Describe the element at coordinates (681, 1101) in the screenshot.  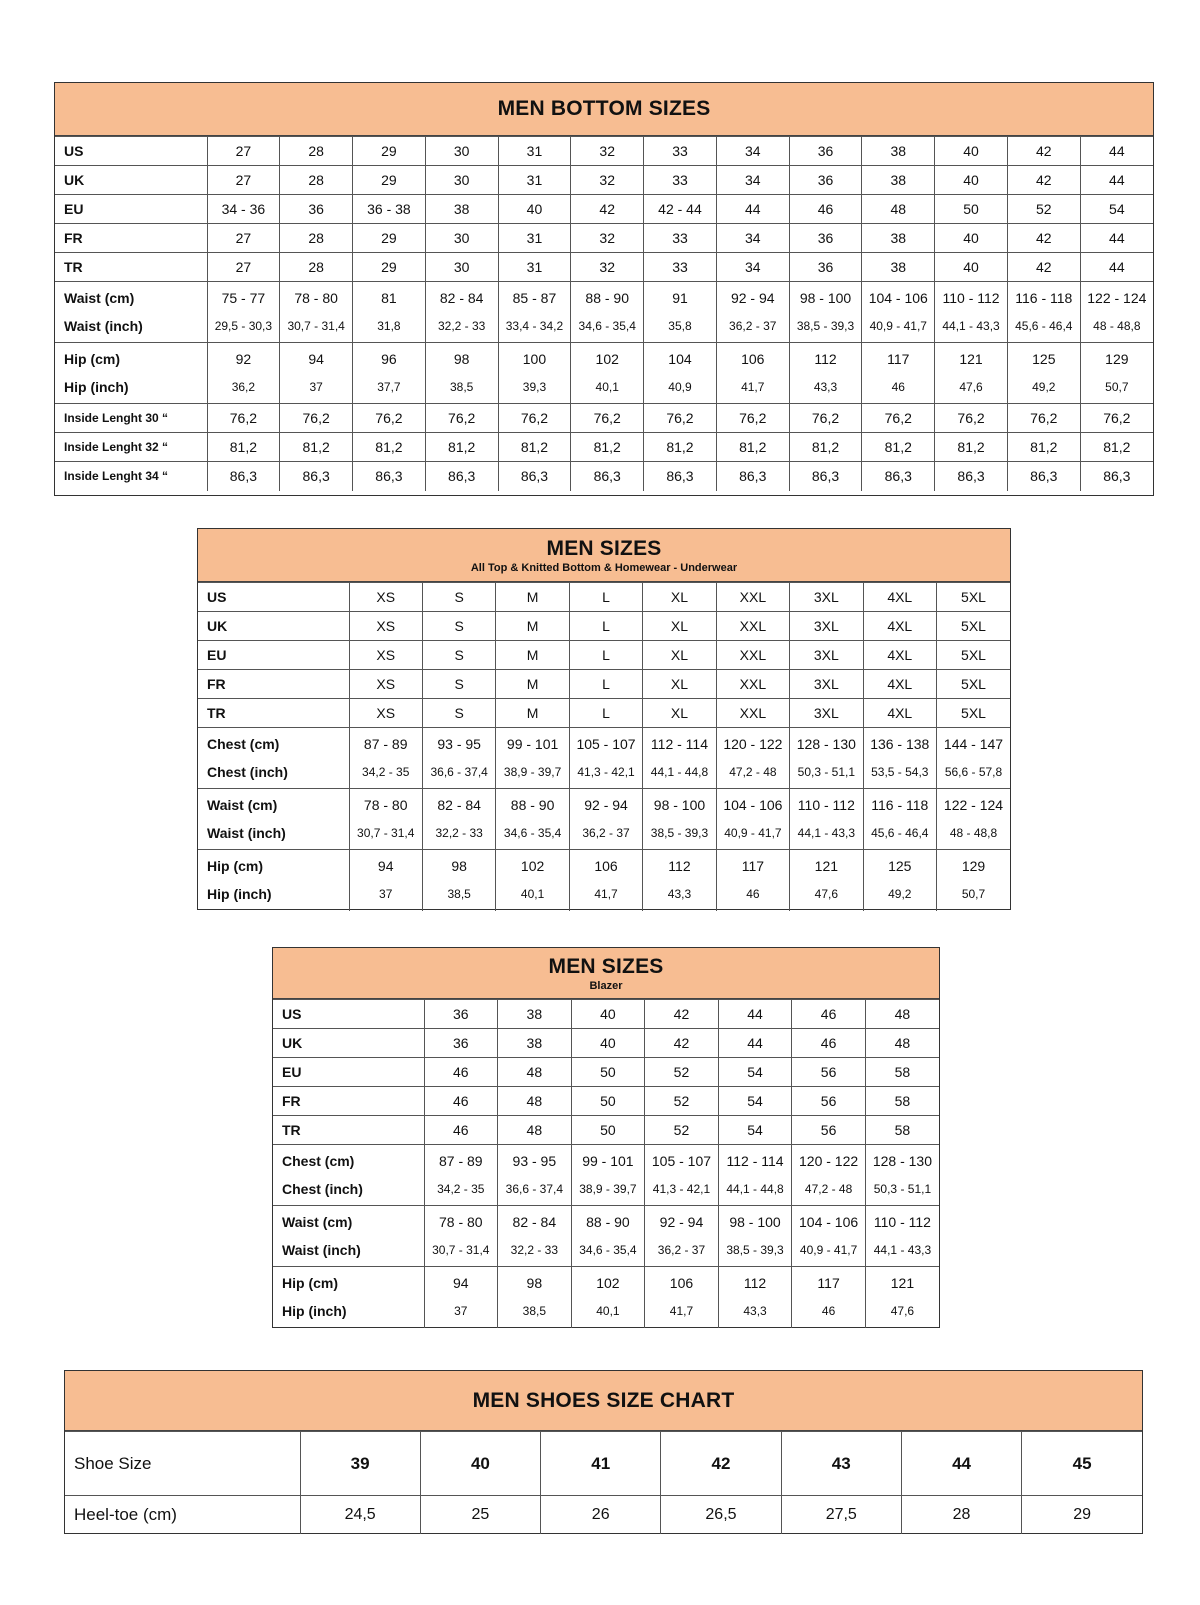
I see `size-value-cell: 52` at that location.